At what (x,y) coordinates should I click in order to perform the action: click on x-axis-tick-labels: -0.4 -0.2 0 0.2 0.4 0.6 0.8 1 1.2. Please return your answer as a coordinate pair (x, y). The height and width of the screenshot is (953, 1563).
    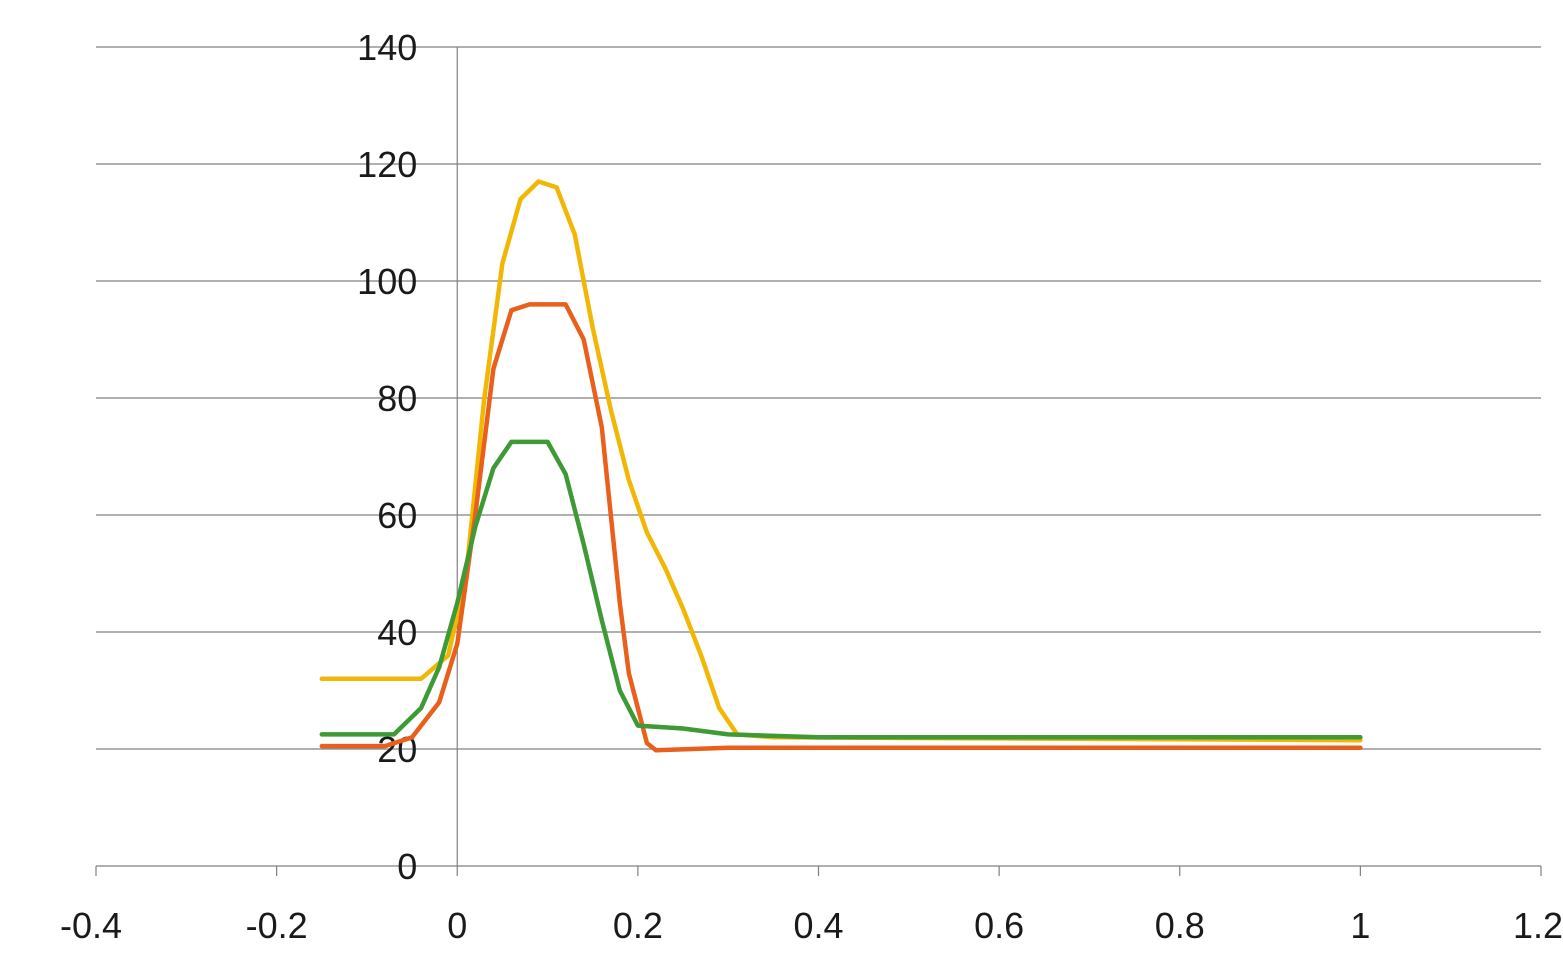
    Looking at the image, I should click on (811, 925).